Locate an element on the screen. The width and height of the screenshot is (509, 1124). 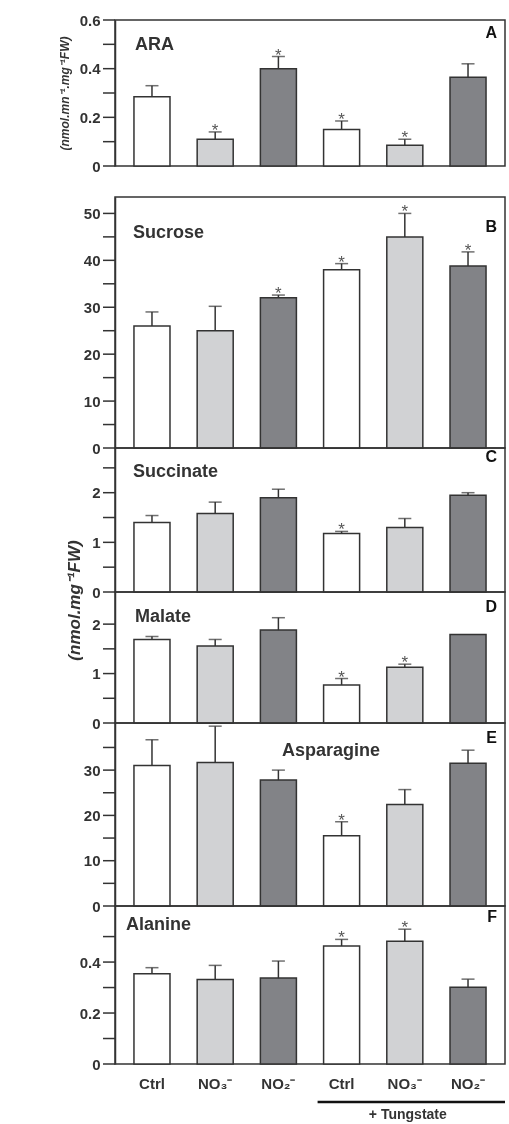
text: ARA is located at coordinates (154, 44).